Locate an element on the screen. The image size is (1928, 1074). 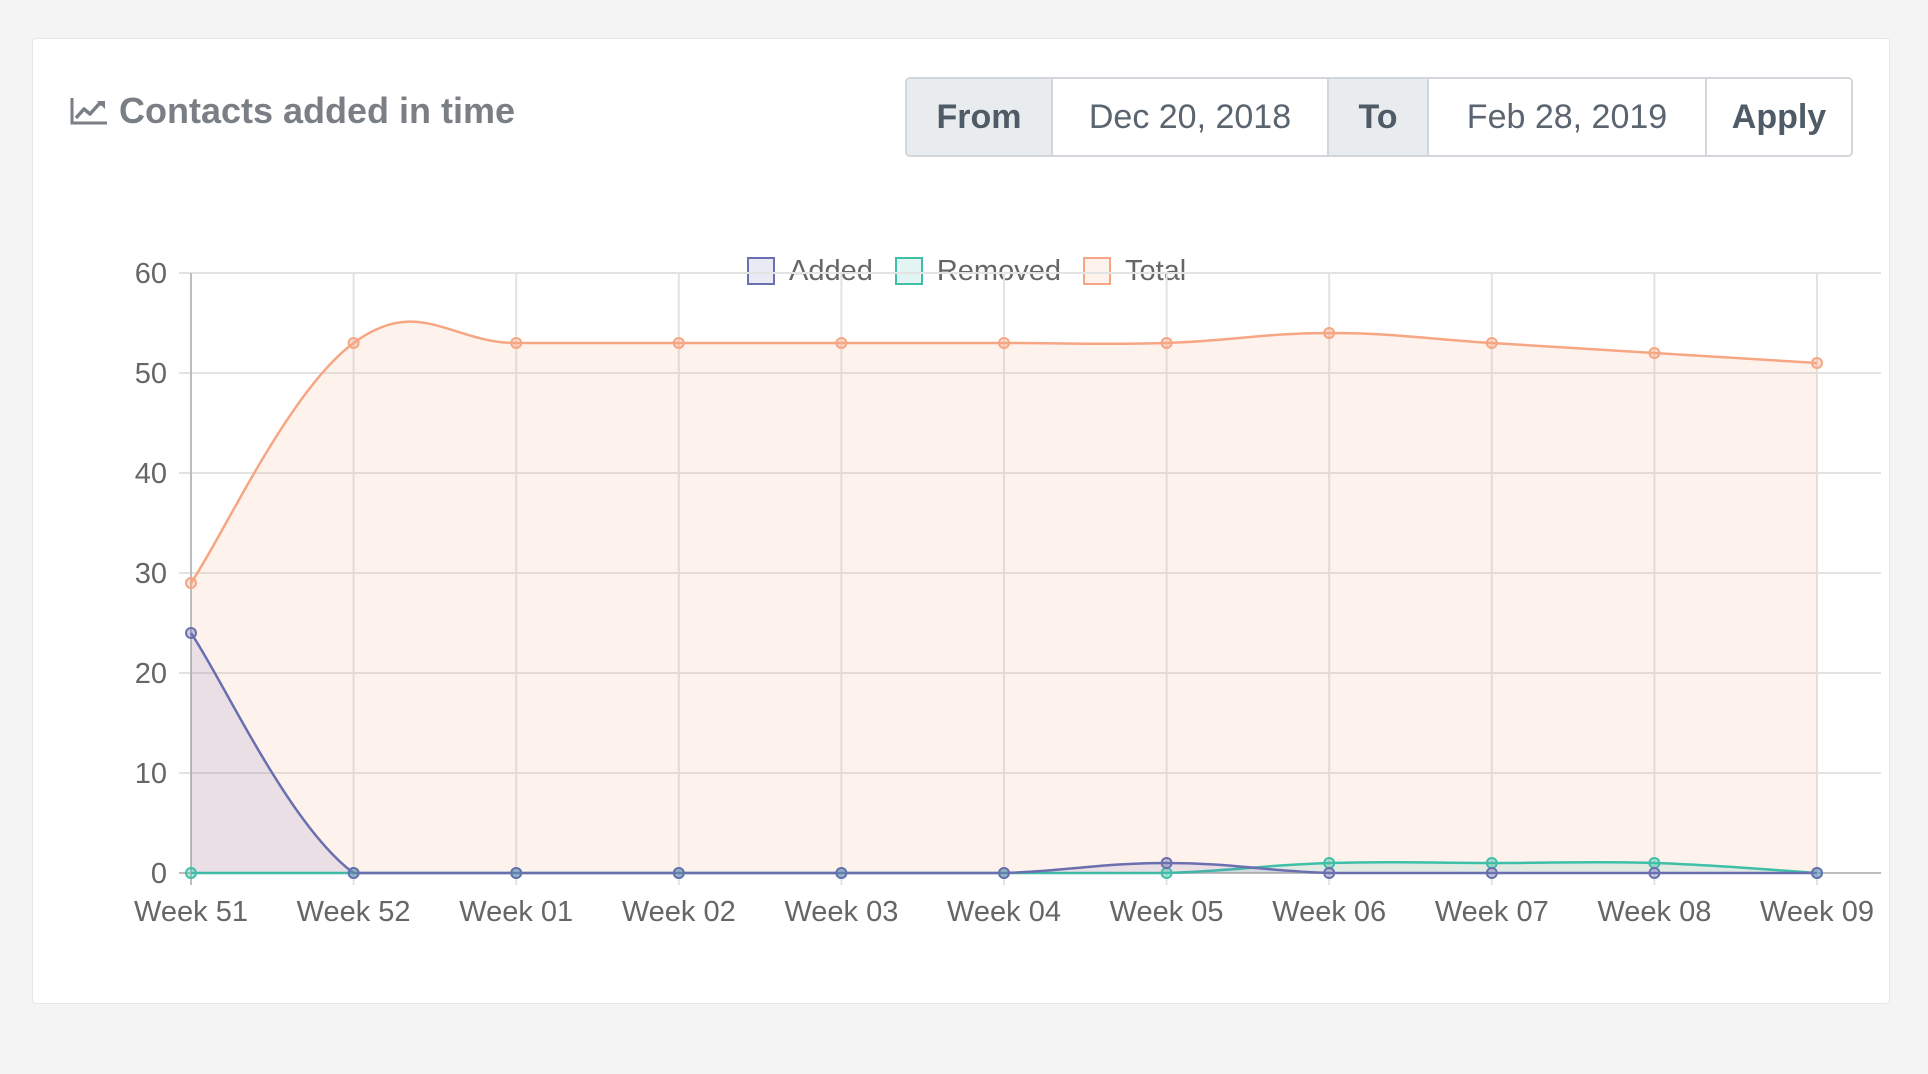
x-tick-label: Week 51 is located at coordinates (191, 912).